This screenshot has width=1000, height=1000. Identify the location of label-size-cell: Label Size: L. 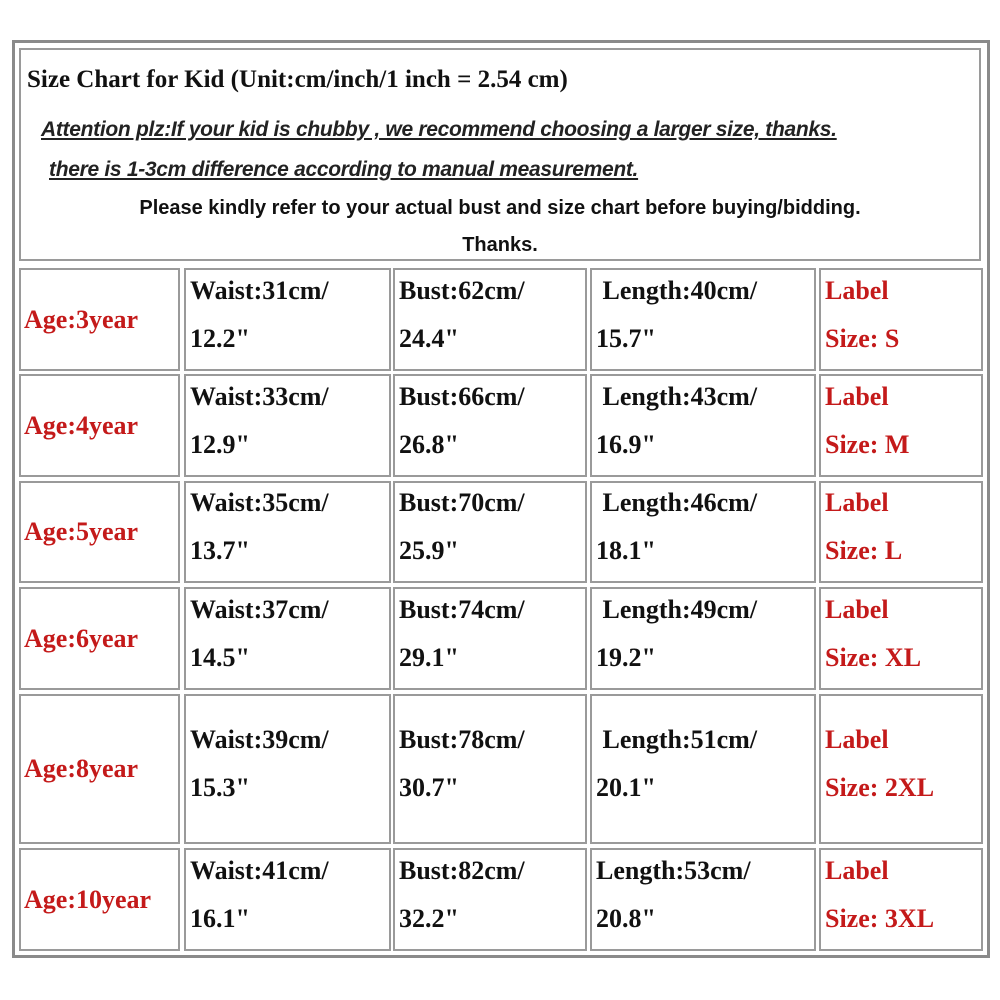
(901, 532).